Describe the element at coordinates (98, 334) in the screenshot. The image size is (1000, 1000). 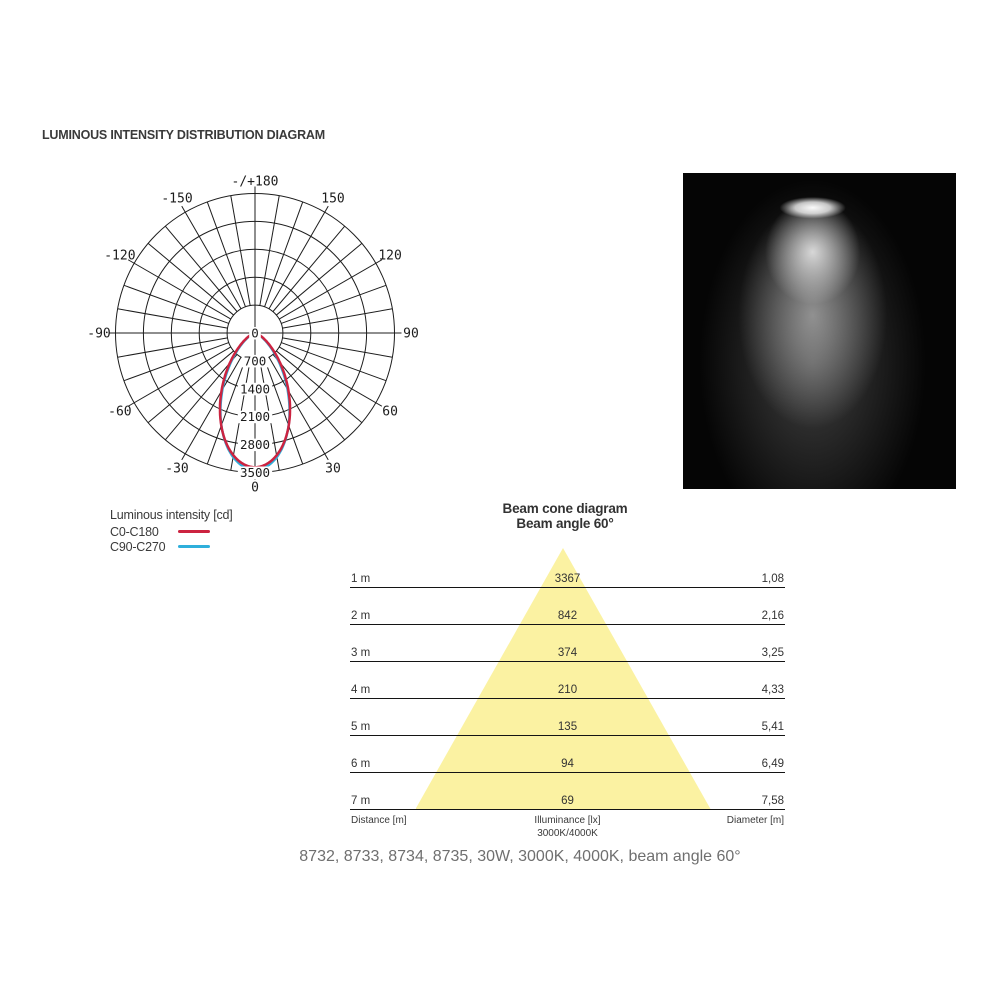
I see `angle-label-90: -90` at that location.